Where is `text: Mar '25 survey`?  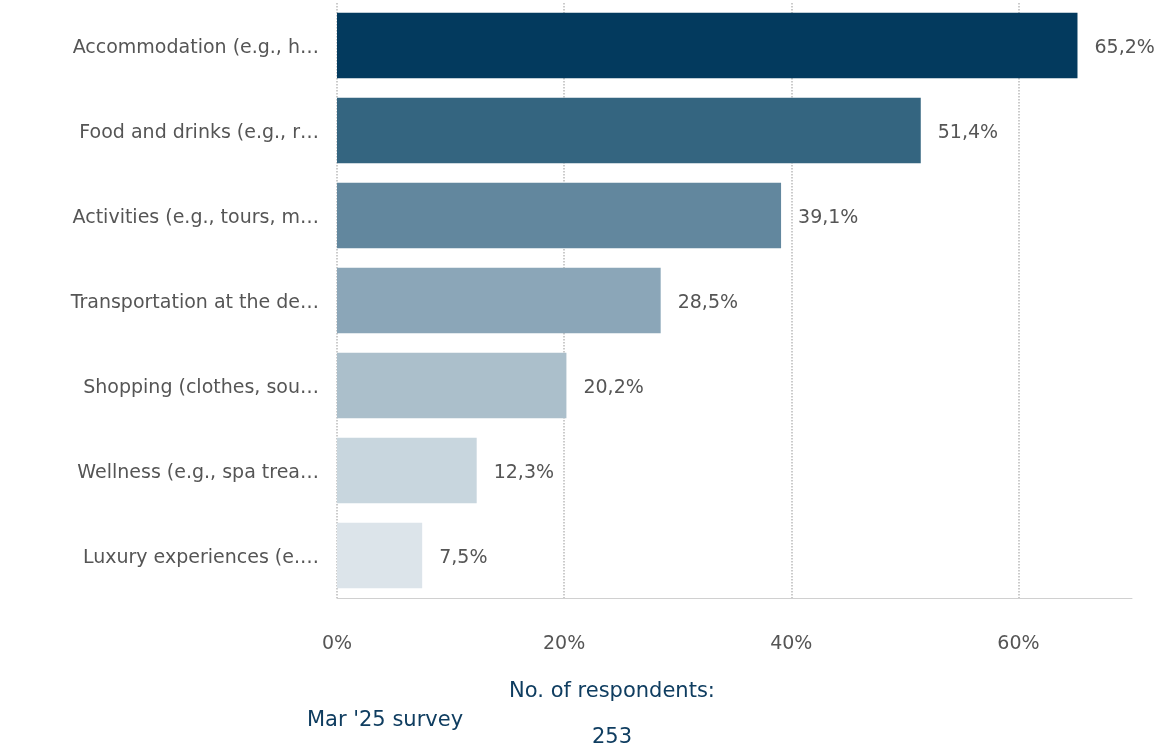
text: Mar '25 survey is located at coordinates (385, 719).